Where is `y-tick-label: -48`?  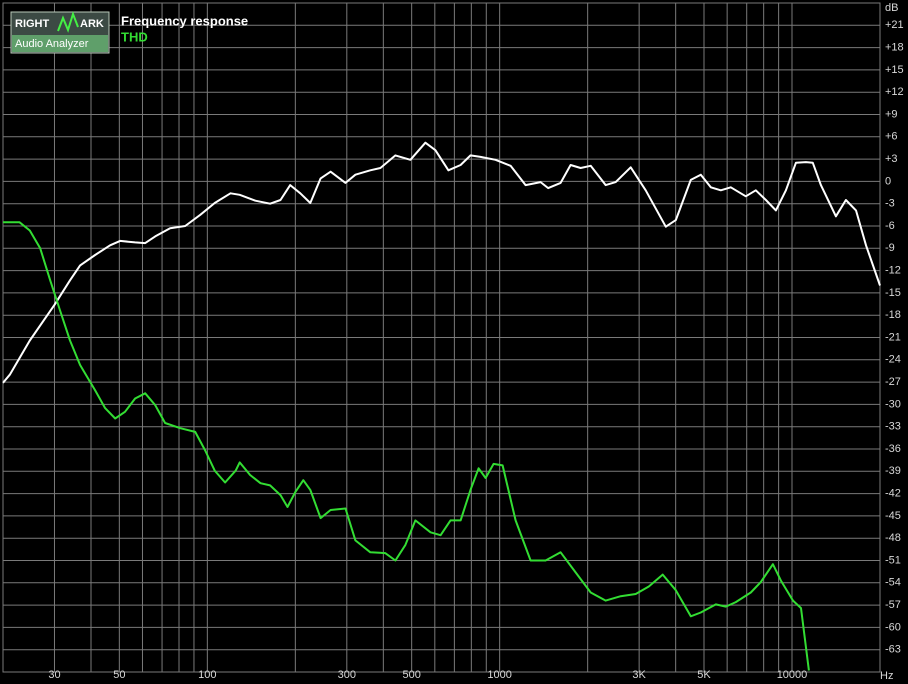
y-tick-label: -48 is located at coordinates (893, 538).